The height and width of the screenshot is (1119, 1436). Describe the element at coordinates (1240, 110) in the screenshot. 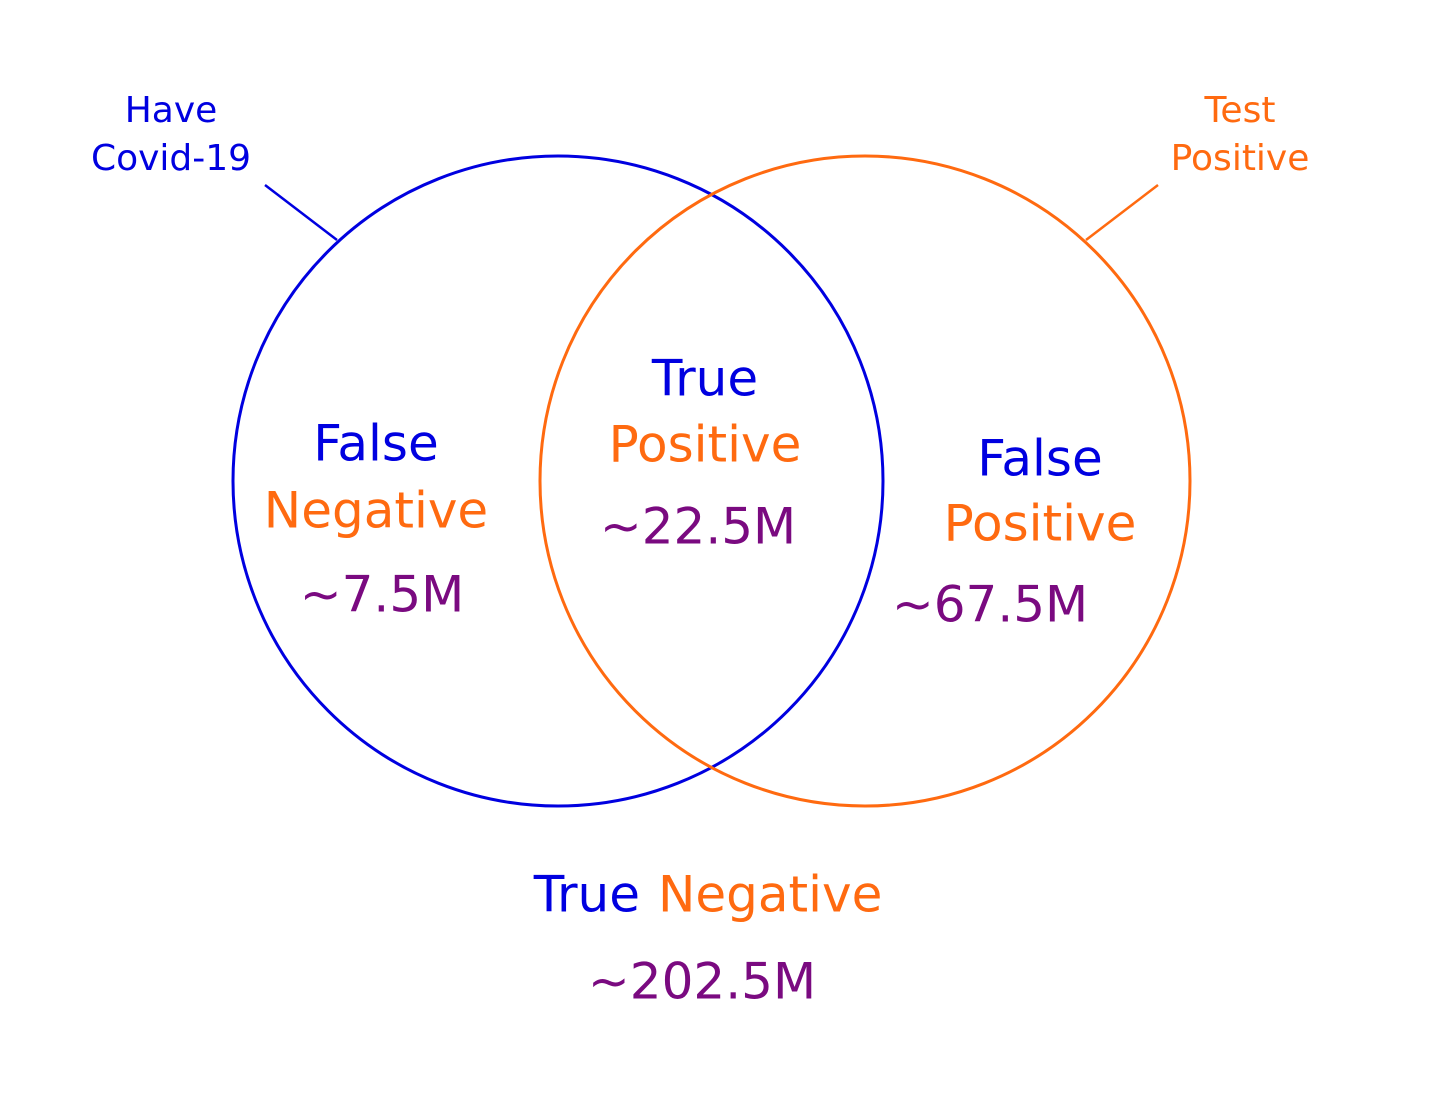

I see `set-label: Test` at that location.